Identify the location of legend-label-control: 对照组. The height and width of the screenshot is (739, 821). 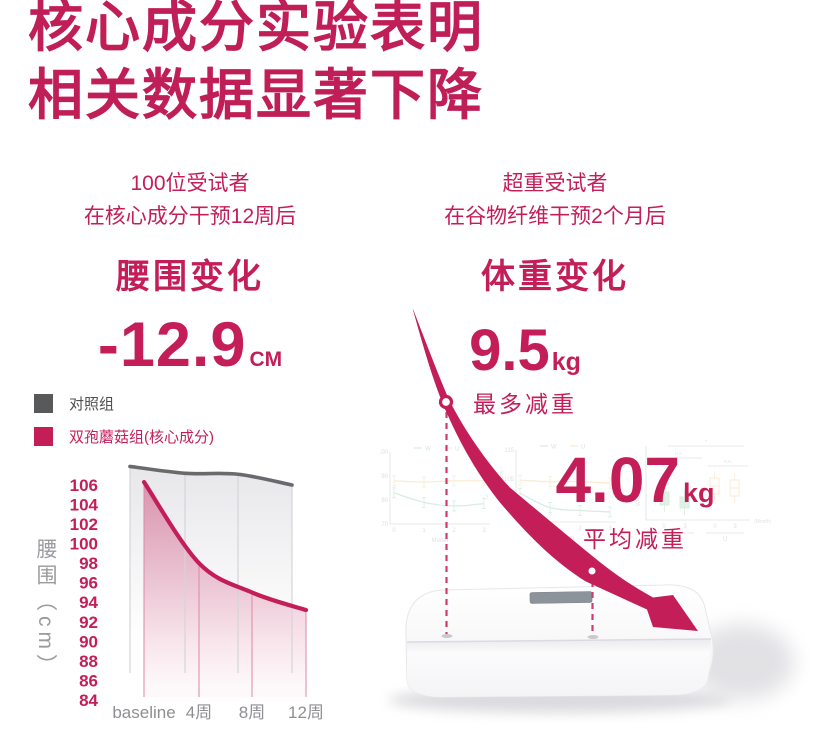
(92, 404).